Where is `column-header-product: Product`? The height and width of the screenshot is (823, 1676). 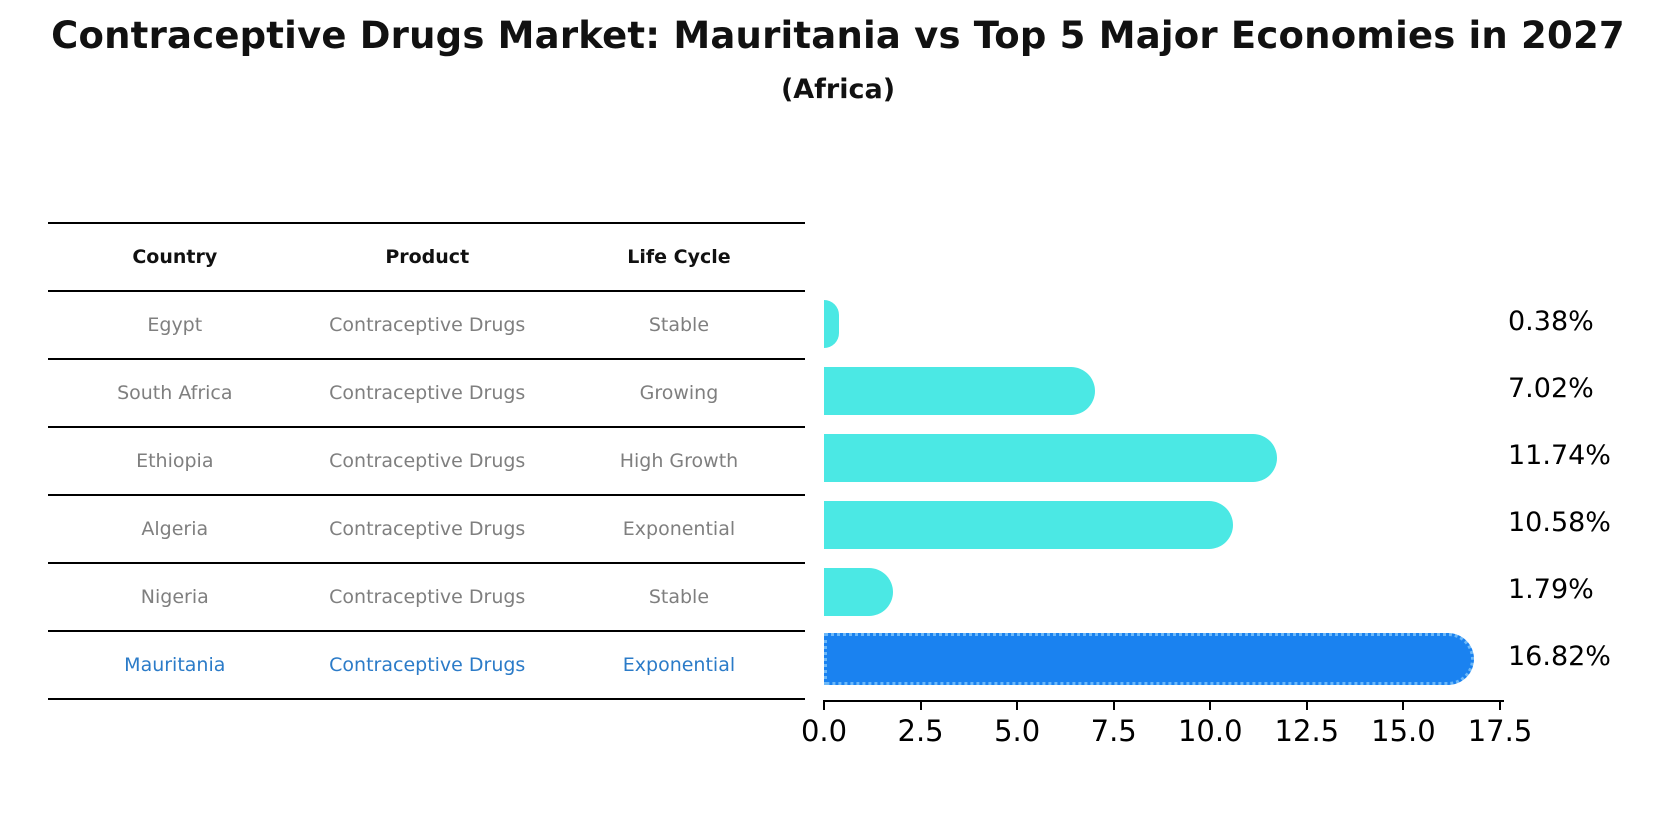
column-header-product: Product is located at coordinates (427, 257).